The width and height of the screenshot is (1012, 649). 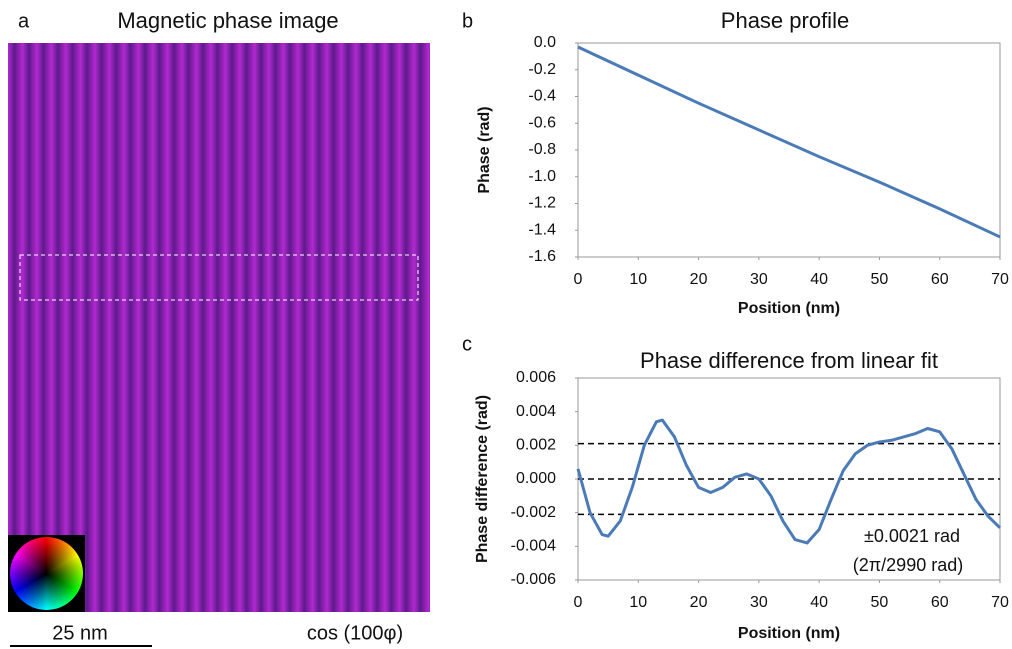 What do you see at coordinates (542, 176) in the screenshot?
I see `y-tick-label: -1.0` at bounding box center [542, 176].